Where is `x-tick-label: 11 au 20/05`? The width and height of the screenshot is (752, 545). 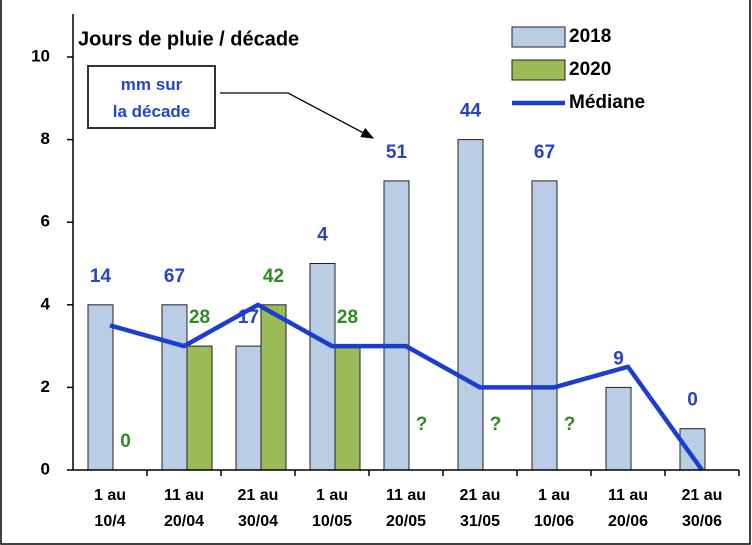 x-tick-label: 11 au 20/05 is located at coordinates (406, 508).